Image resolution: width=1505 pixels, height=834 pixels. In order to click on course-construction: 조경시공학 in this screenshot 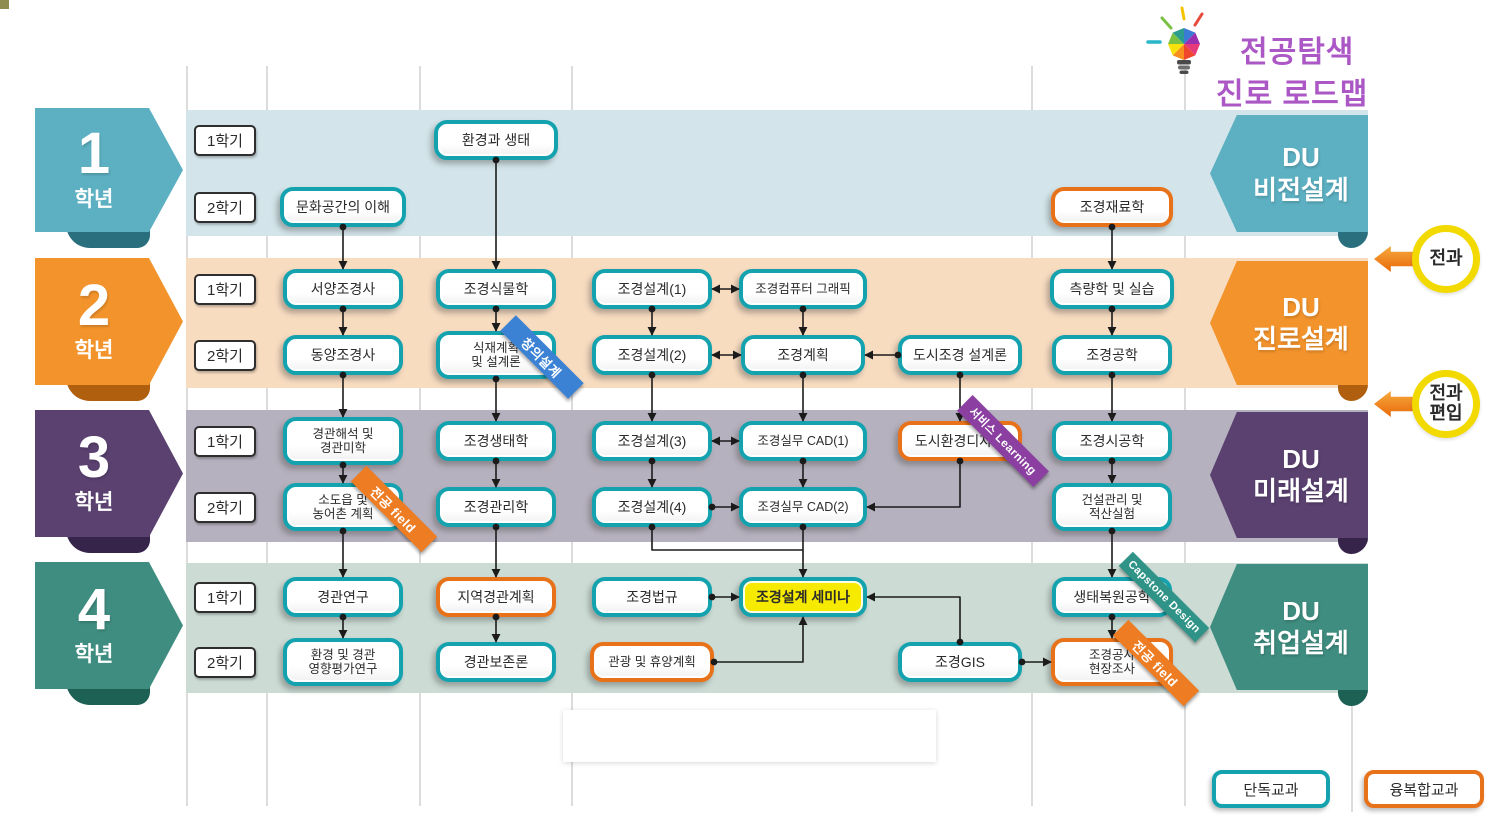, I will do `click(1112, 441)`.